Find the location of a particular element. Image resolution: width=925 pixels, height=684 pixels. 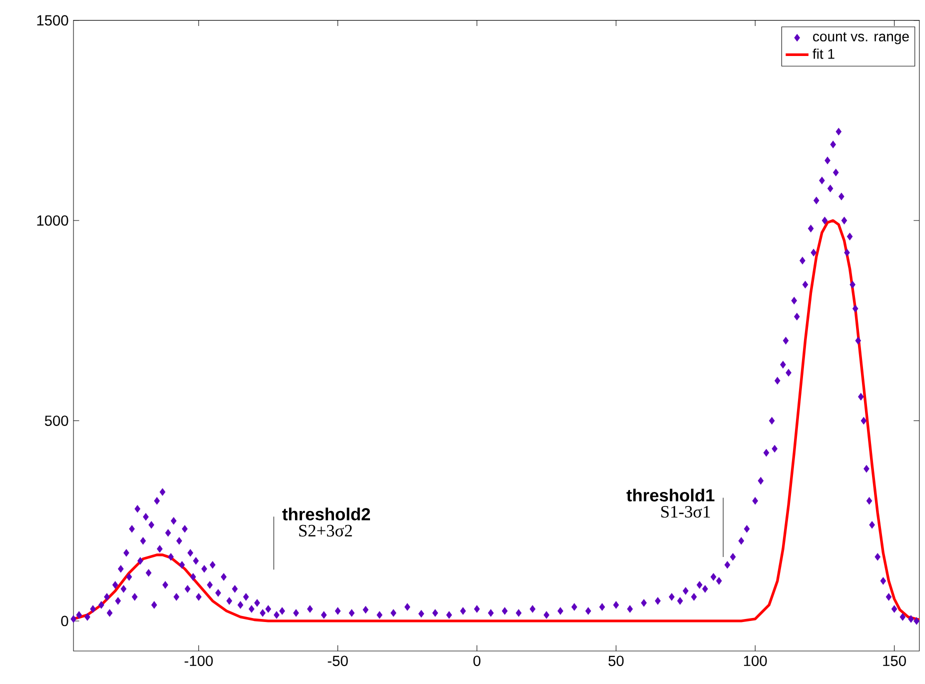

annotation: S1-3σ1 is located at coordinates (685, 512).